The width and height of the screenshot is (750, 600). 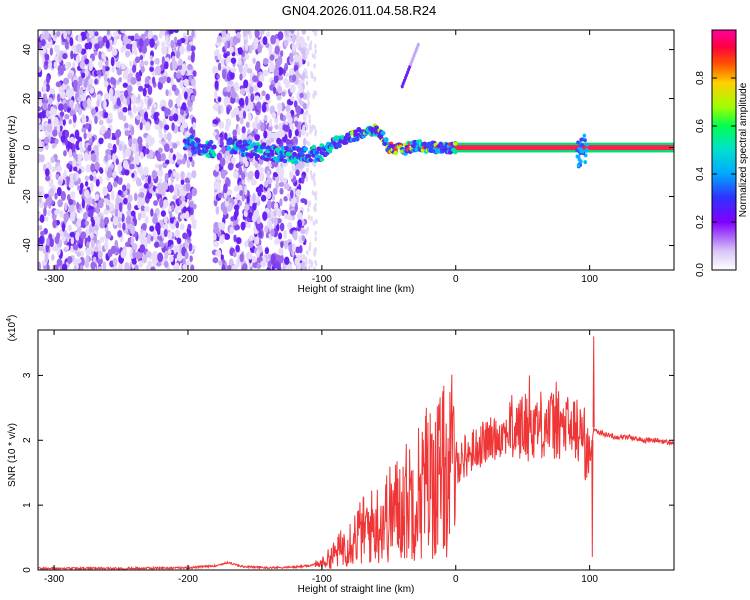 What do you see at coordinates (27, 570) in the screenshot?
I see `snr-y-tick-label: 0` at bounding box center [27, 570].